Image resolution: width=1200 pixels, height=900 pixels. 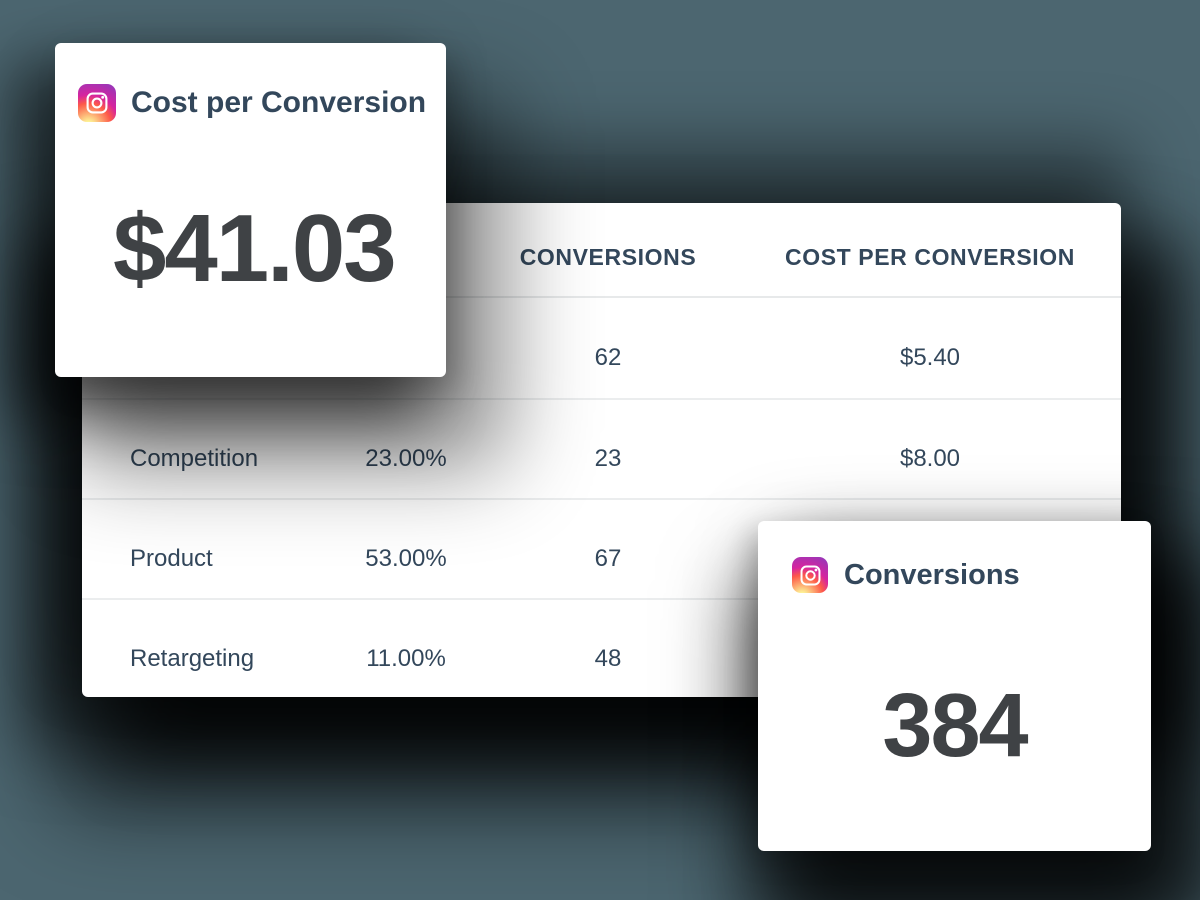 I want to click on table-row: Product 53.00% 67, so click(x=601, y=550).